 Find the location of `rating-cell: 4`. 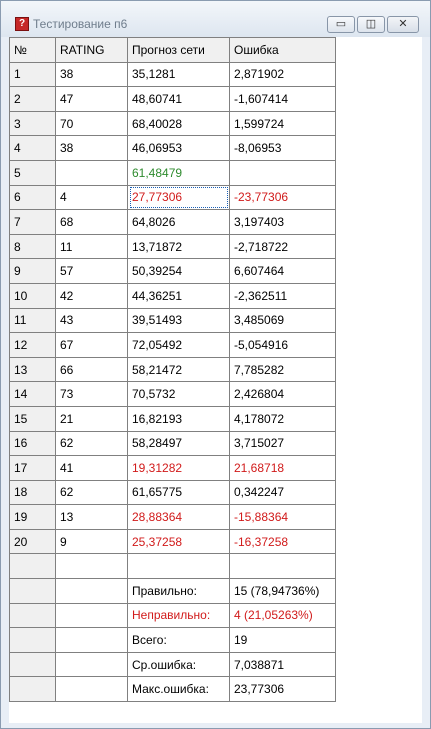

rating-cell: 4 is located at coordinates (91, 197).